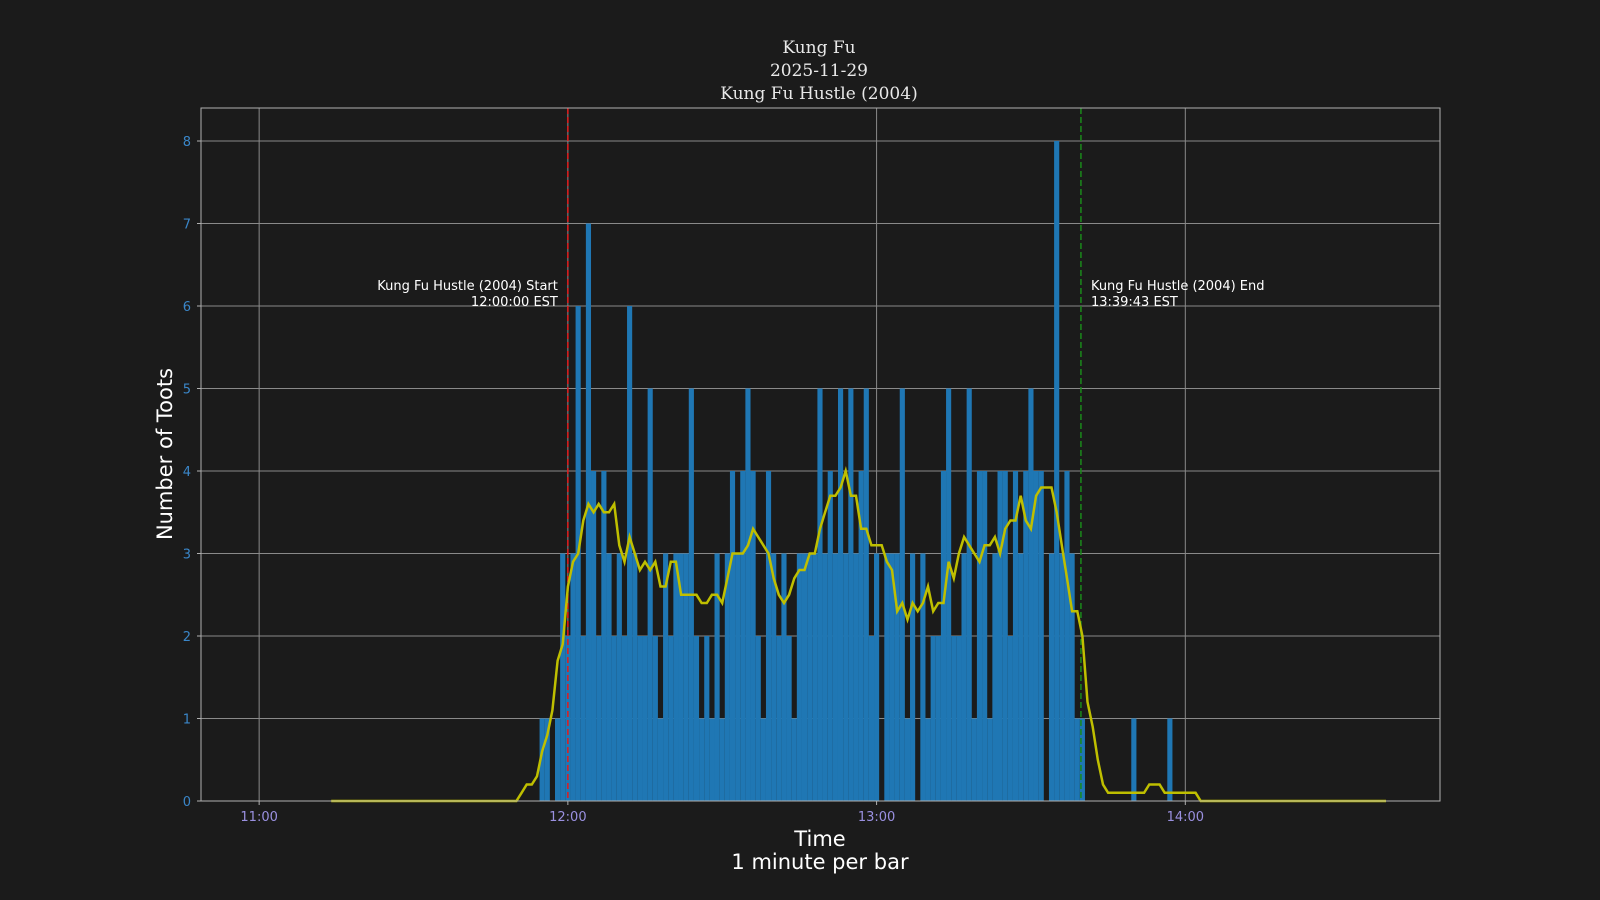 This screenshot has height=900, width=1600. What do you see at coordinates (820, 862) in the screenshot?
I see `x-axis-sublabel: 1 minute per bar` at bounding box center [820, 862].